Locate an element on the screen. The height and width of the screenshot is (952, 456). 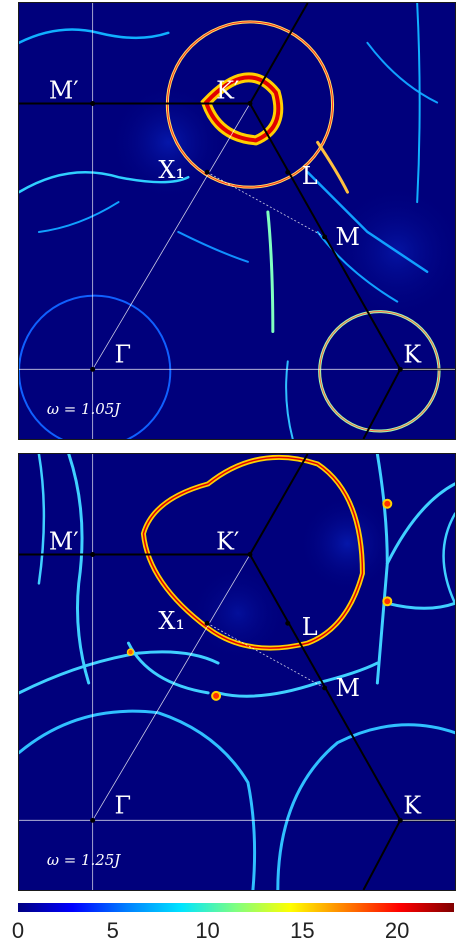
ring-gamma is located at coordinates (95, 366).